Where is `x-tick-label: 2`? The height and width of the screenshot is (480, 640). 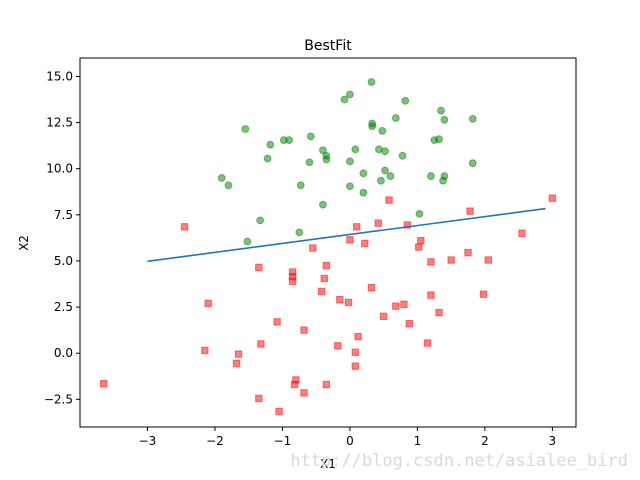 x-tick-label: 2 is located at coordinates (485, 441).